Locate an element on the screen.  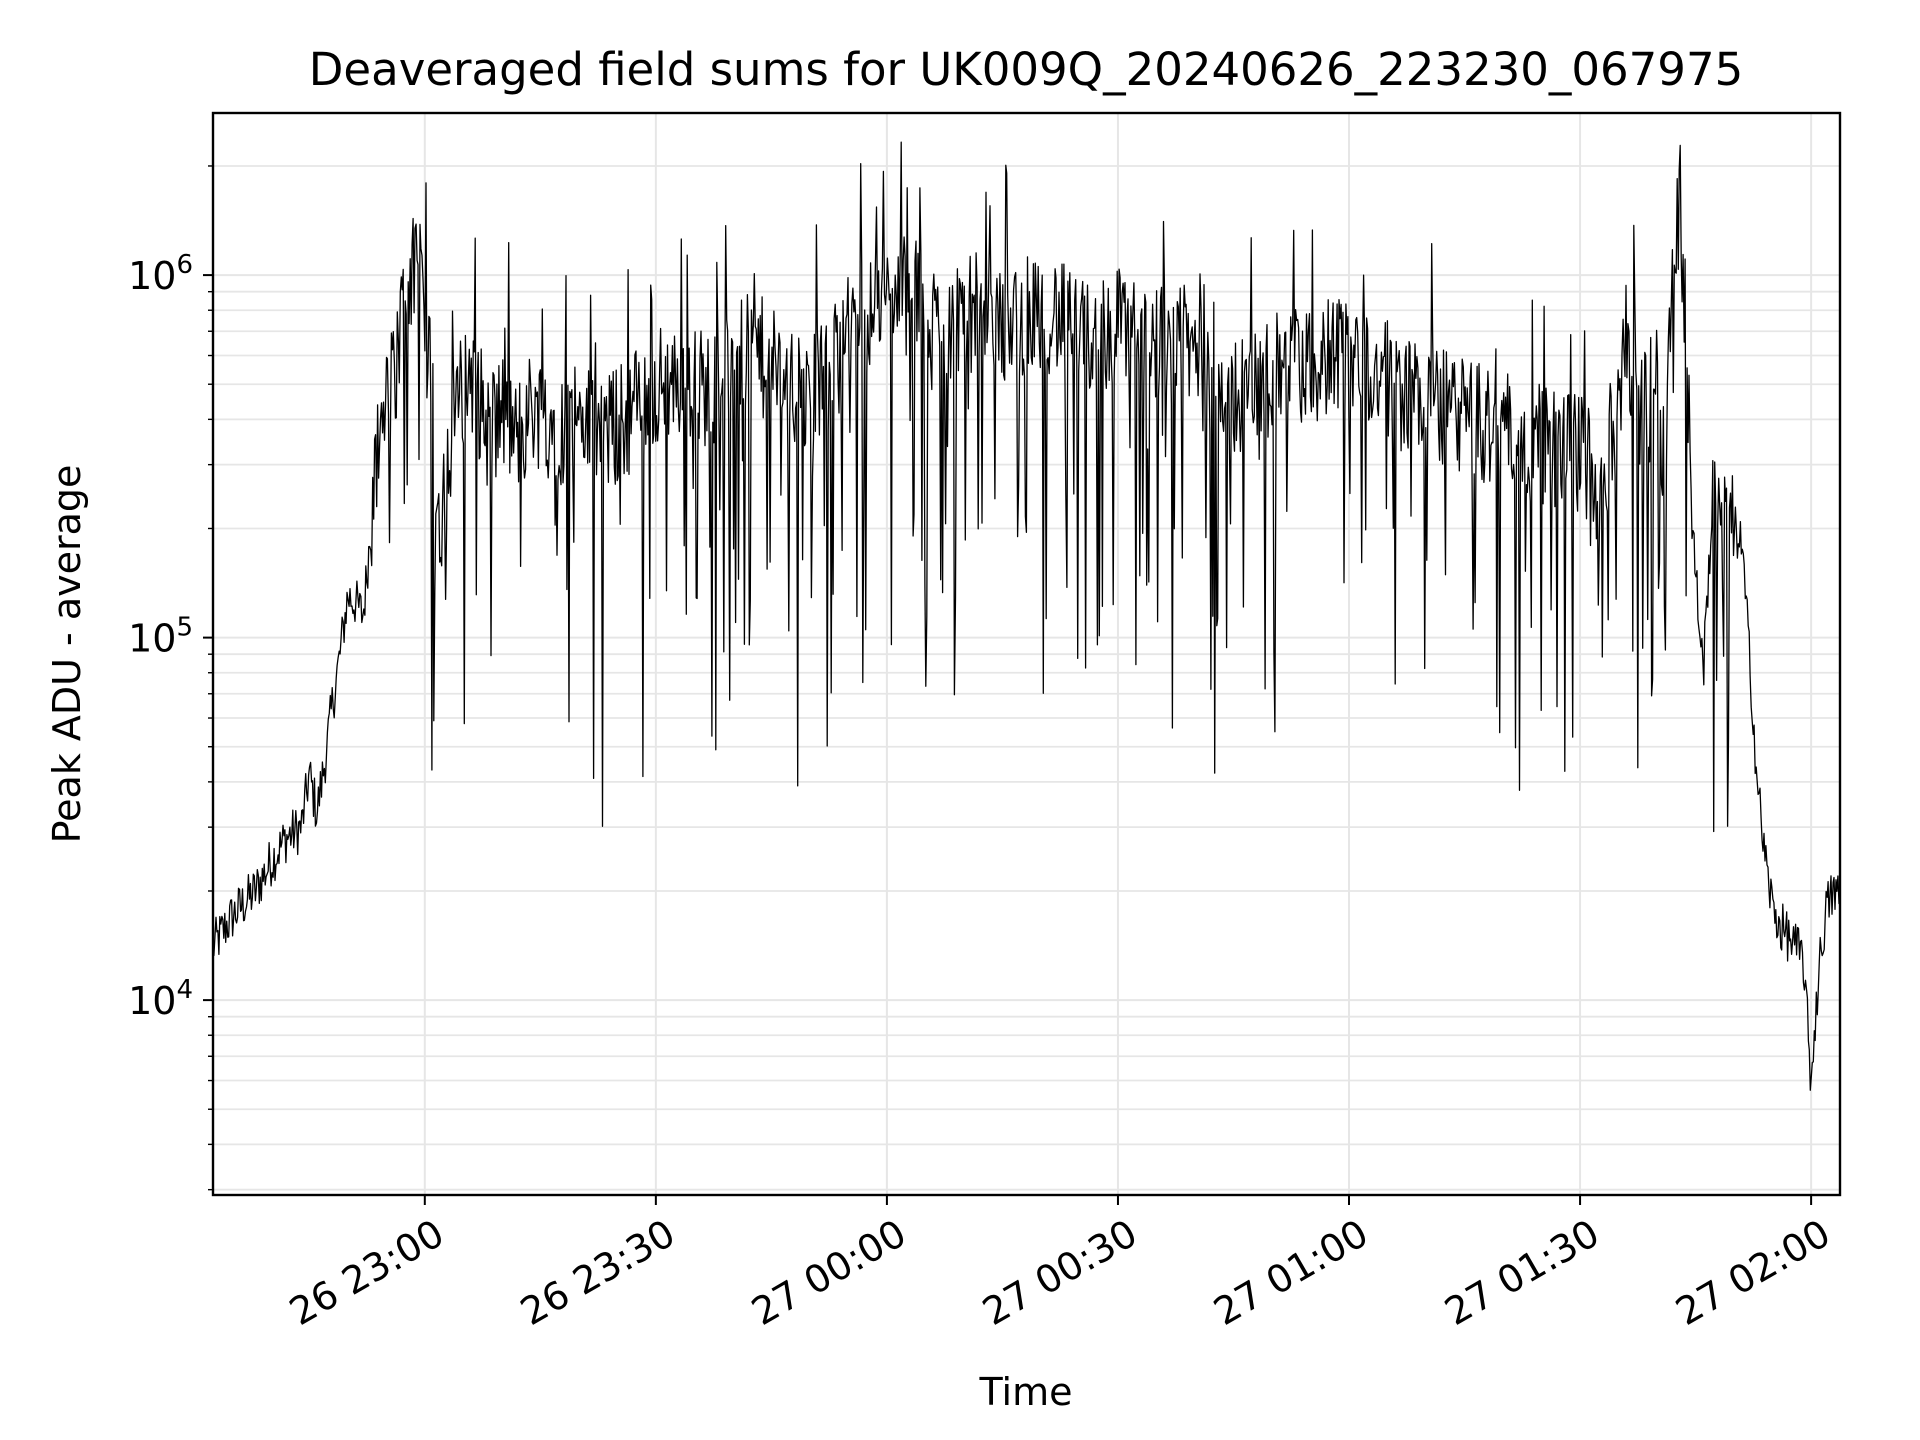
y-tick-label: 104 is located at coordinates (160, 999).